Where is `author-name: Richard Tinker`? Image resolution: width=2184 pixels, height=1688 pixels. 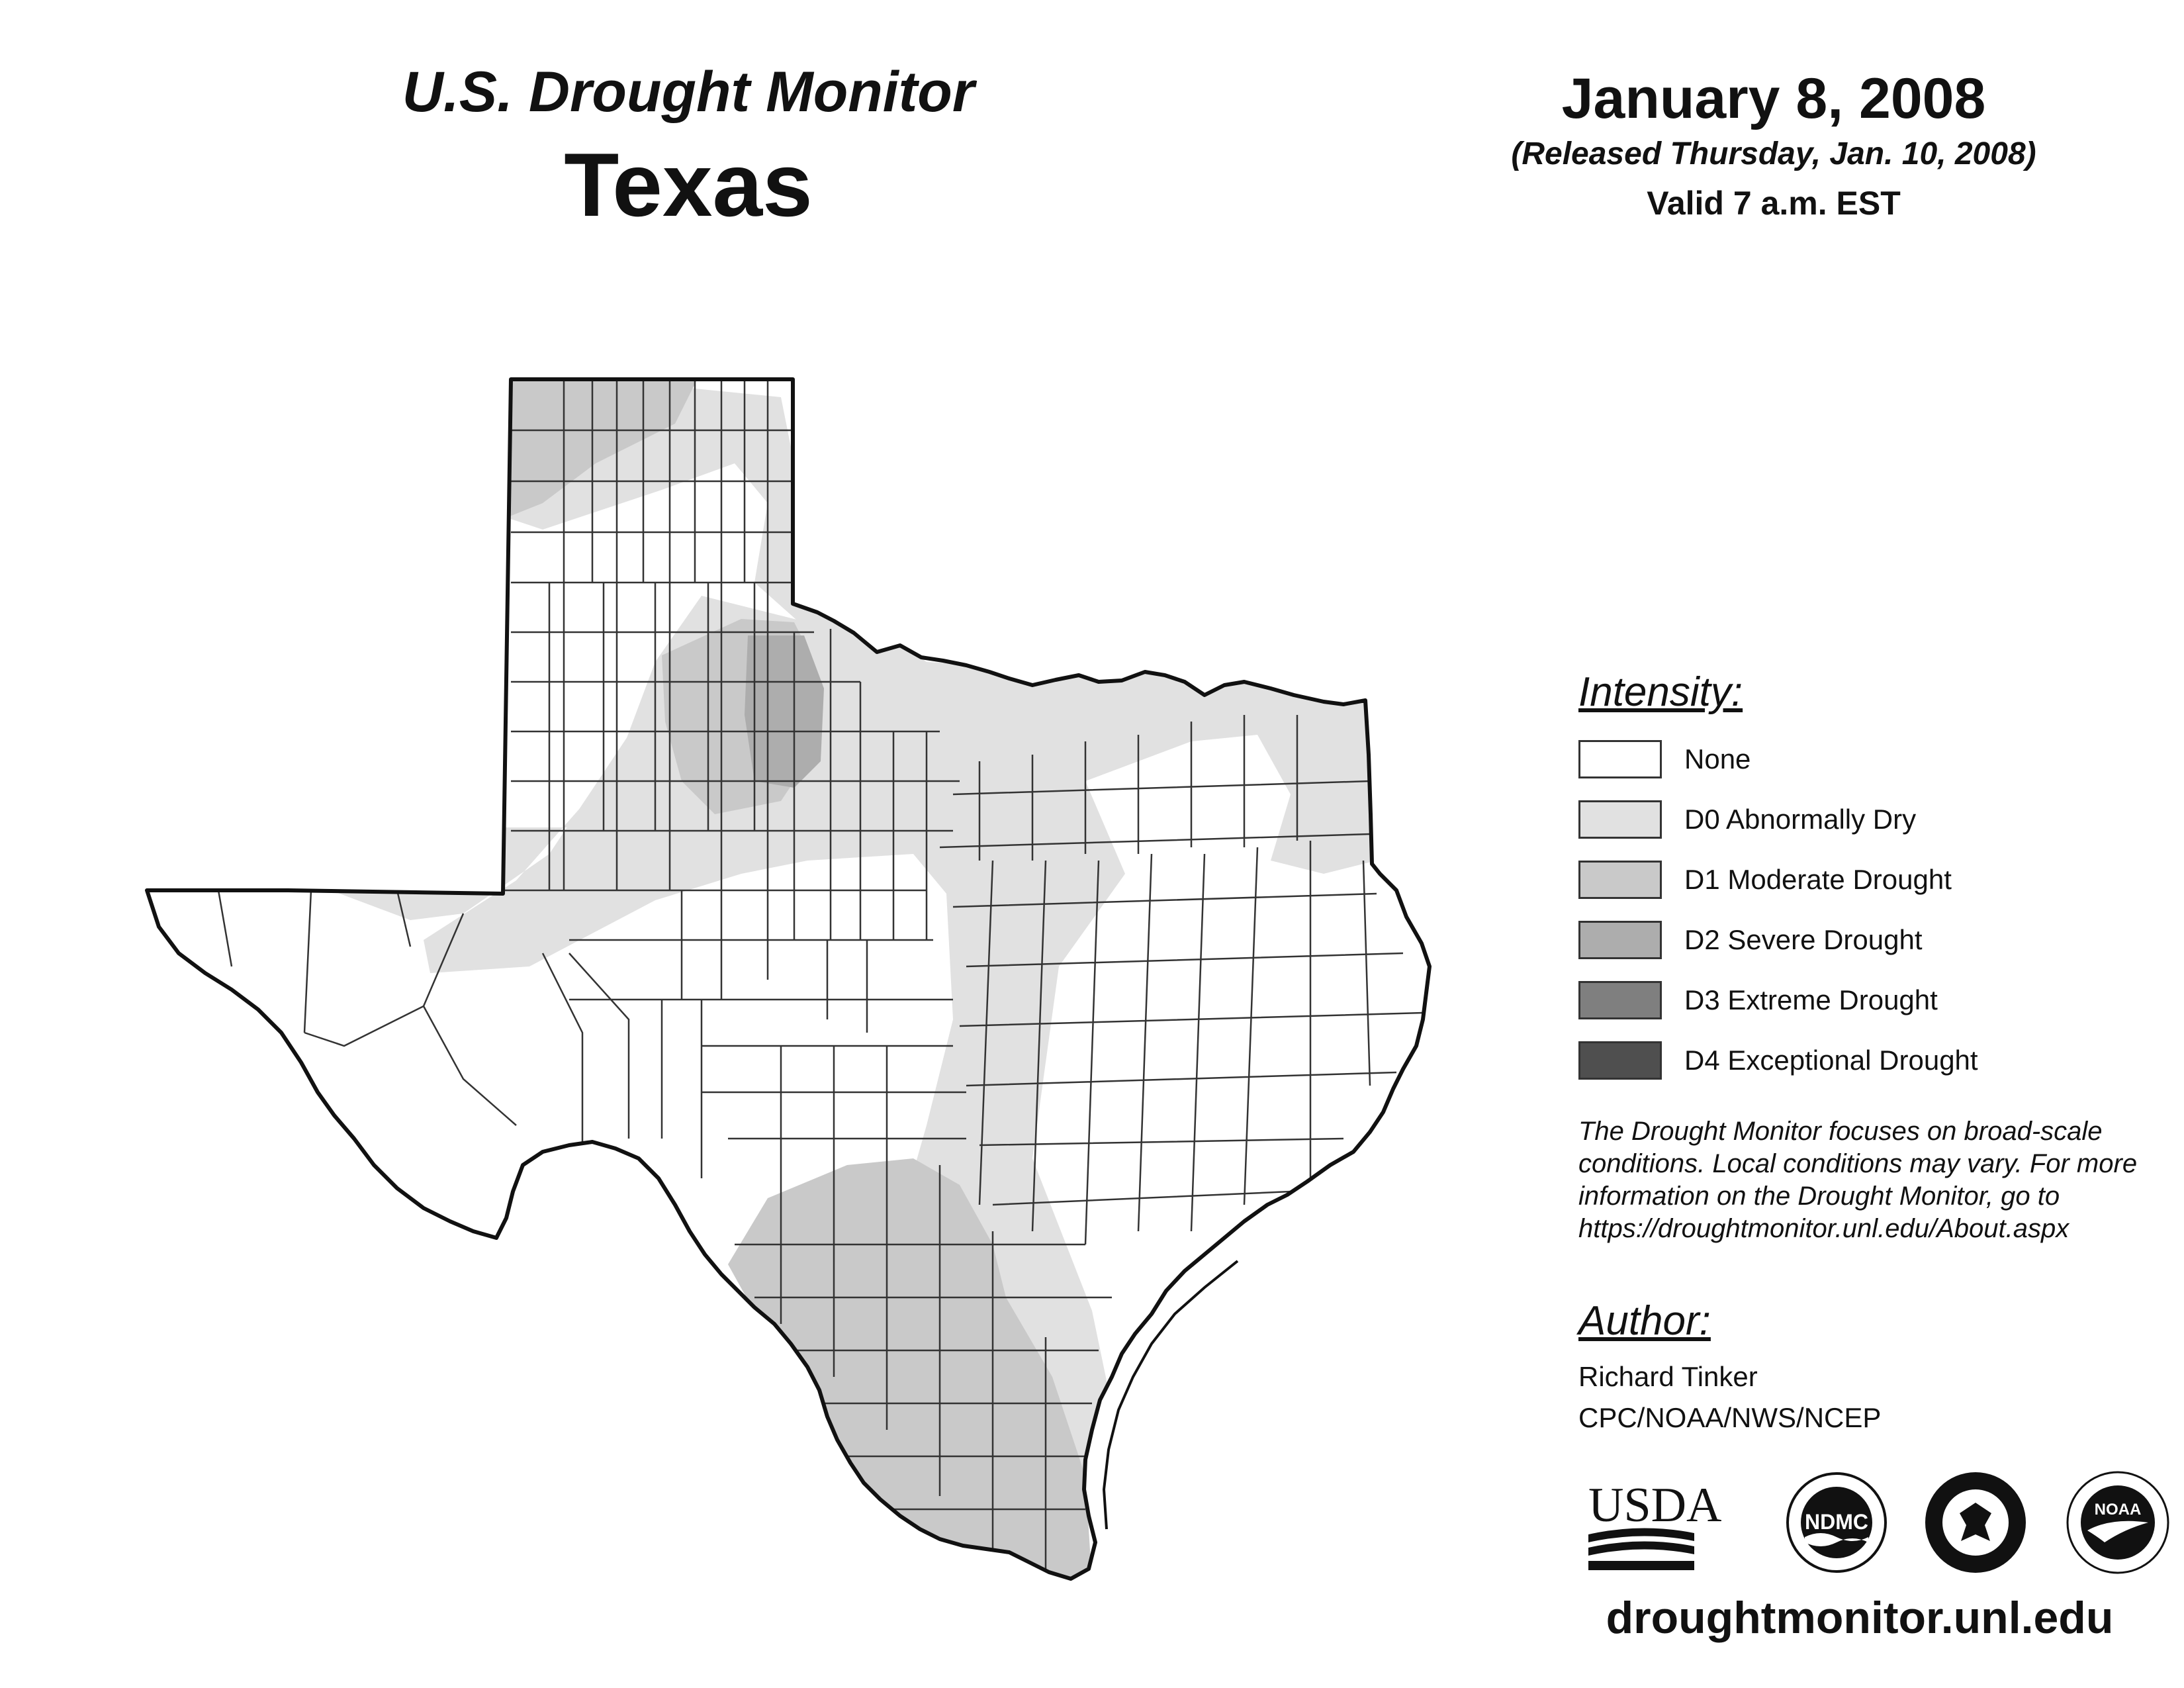 author-name: Richard Tinker is located at coordinates (1668, 1376).